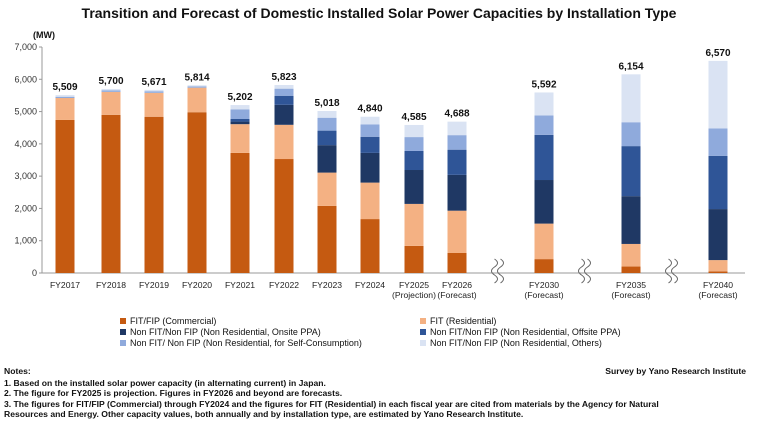 This screenshot has height=428, width=758. What do you see at coordinates (240, 285) in the screenshot?
I see `x-tick-label: FY2021` at bounding box center [240, 285].